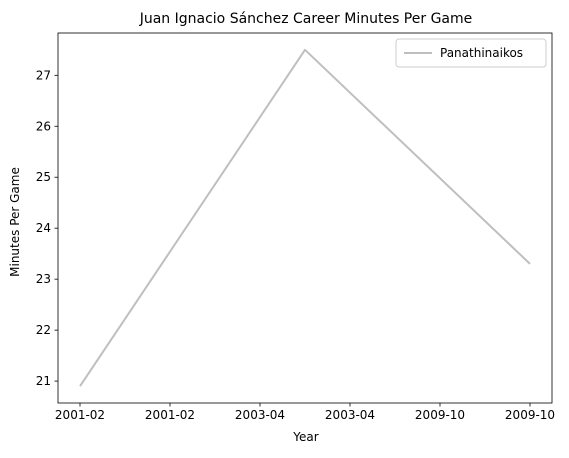  I want to click on y-tick-label: 27, so click(43, 75).